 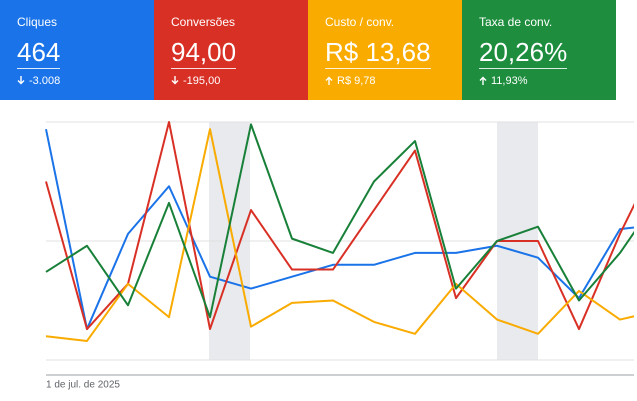 I want to click on metric-delta: 11,93%, so click(x=509, y=81).